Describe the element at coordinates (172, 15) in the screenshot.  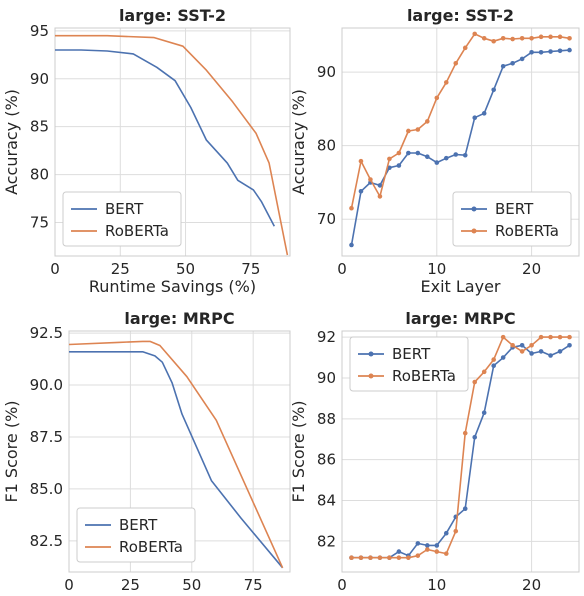
I see `chart-title: large: SST-2` at that location.